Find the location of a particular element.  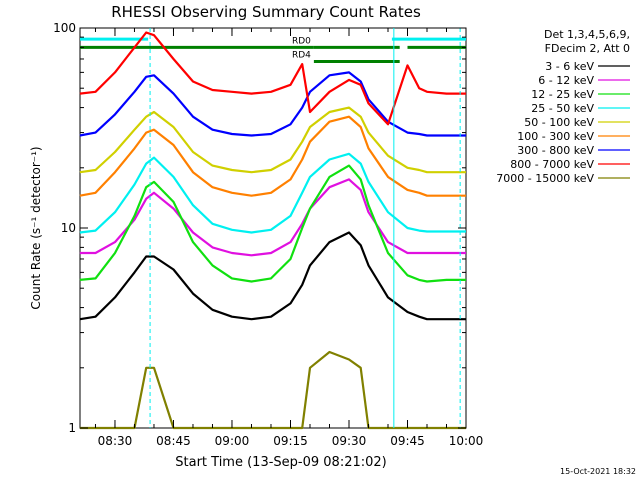

y-tick-label: 100 is located at coordinates (64, 28).